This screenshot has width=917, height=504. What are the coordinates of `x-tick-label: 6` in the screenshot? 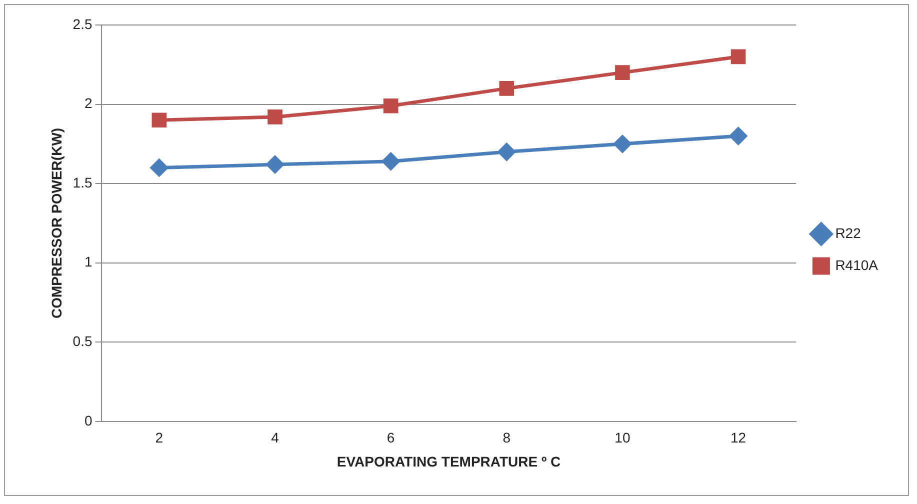 It's located at (390, 438).